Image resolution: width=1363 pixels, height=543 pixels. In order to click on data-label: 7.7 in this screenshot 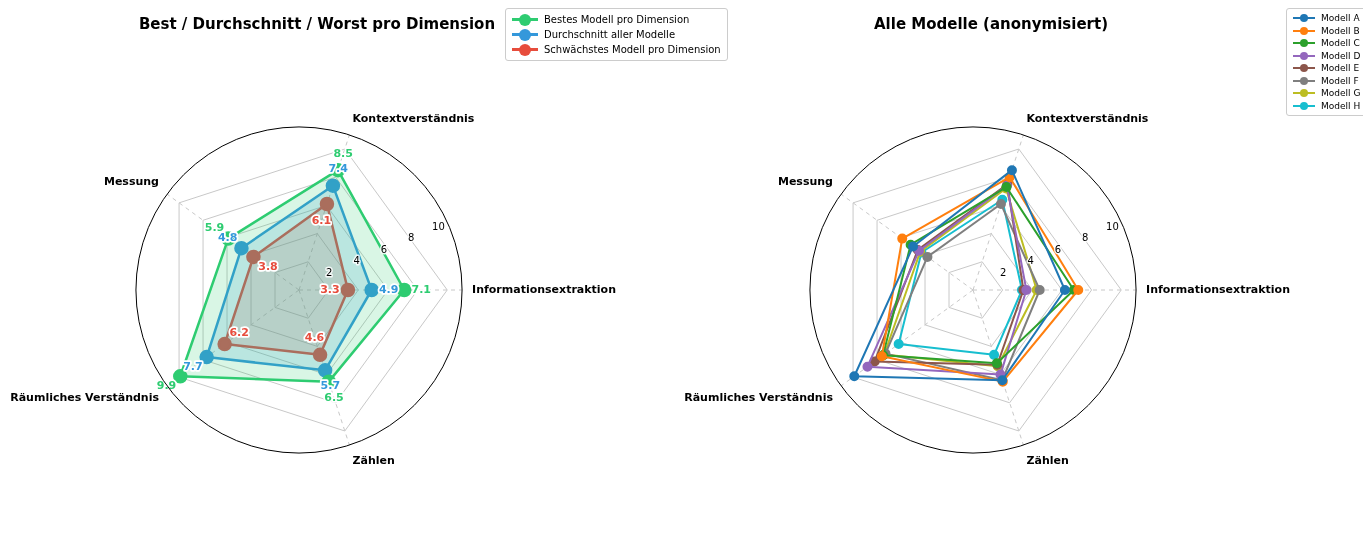, I will do `click(193, 366)`.